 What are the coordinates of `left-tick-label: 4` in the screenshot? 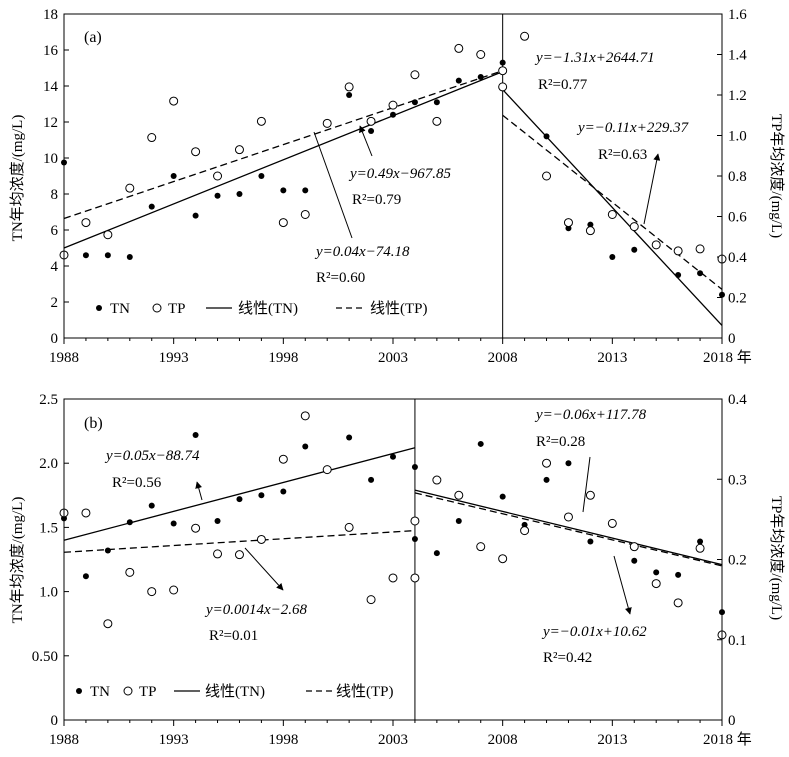 It's located at (55, 267).